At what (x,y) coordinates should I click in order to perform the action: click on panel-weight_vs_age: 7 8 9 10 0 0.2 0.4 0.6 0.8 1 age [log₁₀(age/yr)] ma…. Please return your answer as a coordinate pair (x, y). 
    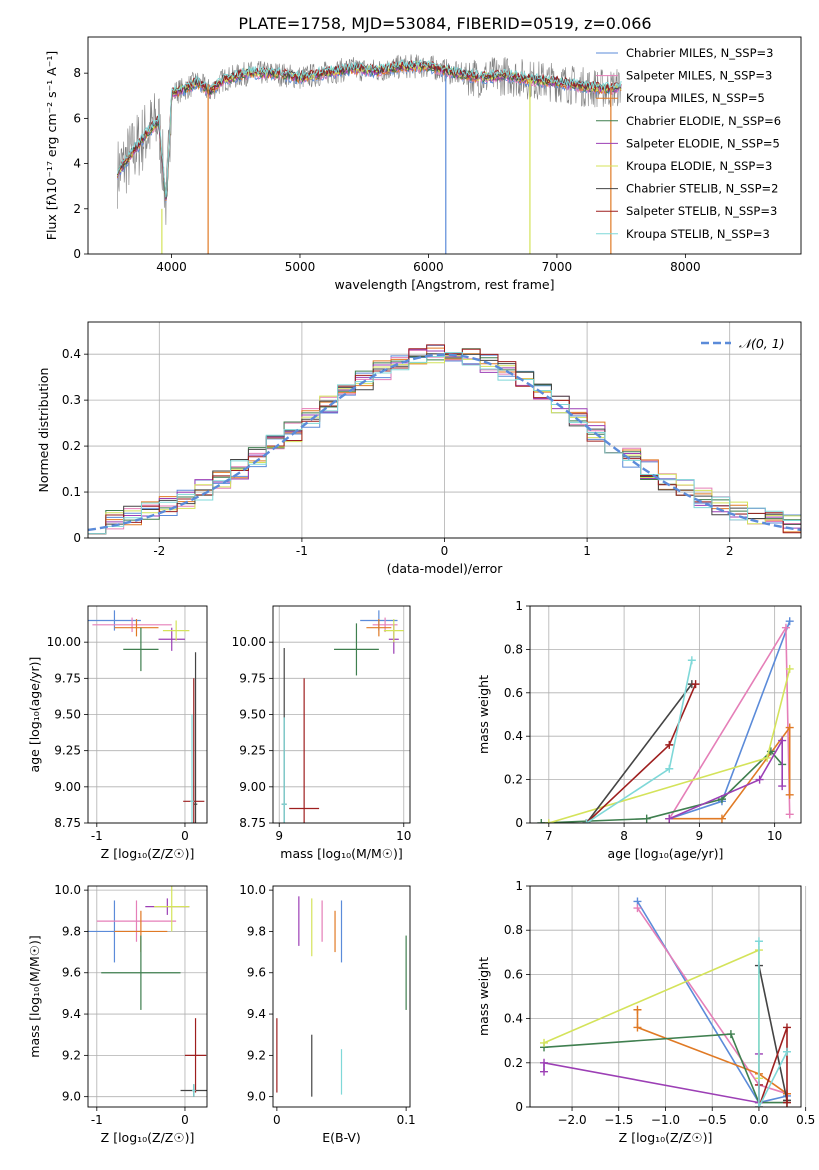
    Looking at the image, I should click on (639, 730).